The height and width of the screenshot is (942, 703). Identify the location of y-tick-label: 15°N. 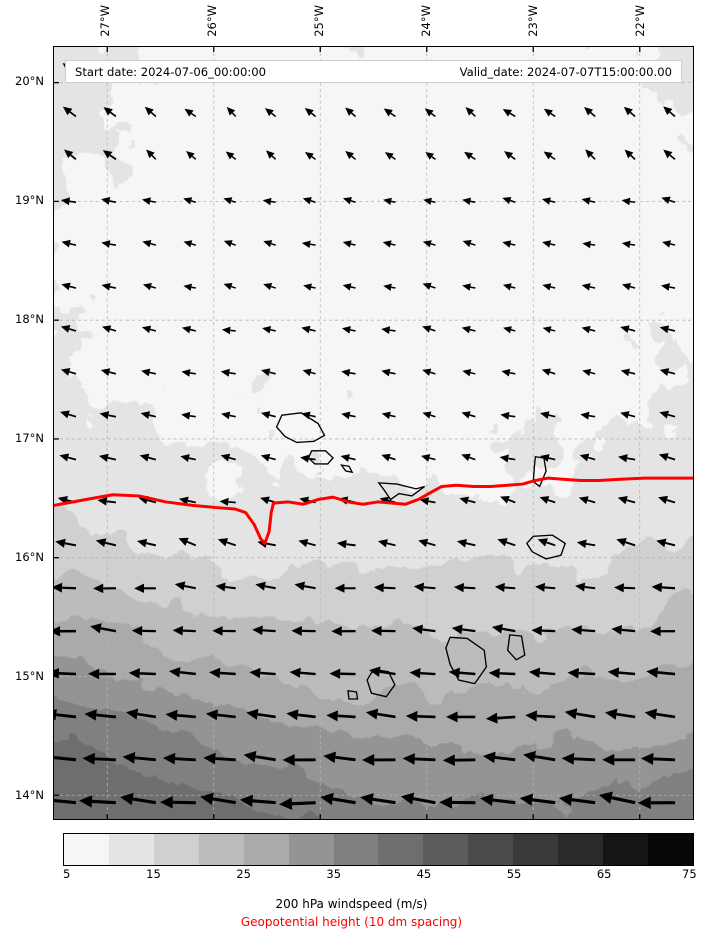
(29, 676).